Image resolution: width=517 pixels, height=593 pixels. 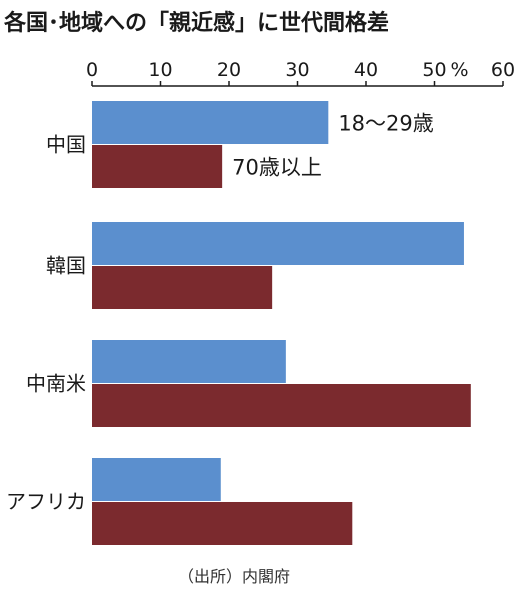 I want to click on source-note: （出所）内閣府, so click(x=234, y=576).